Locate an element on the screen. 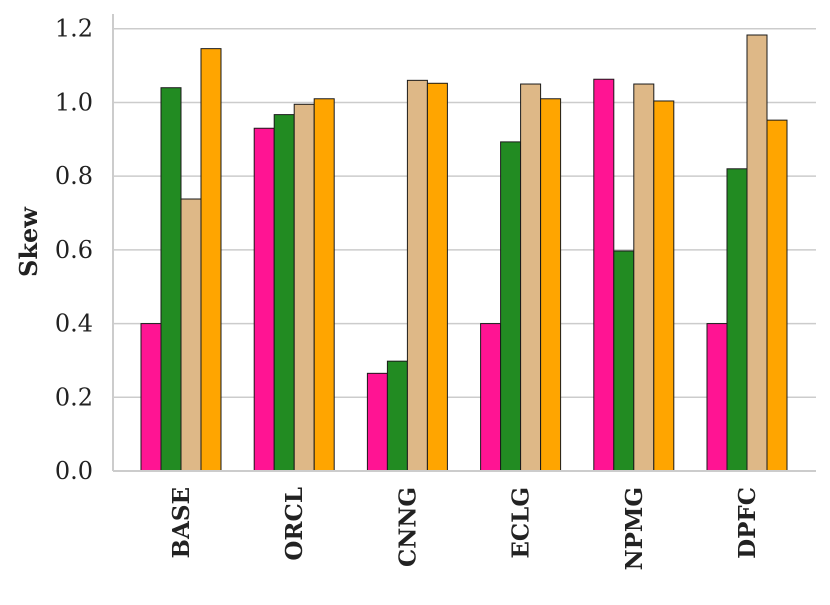 This screenshot has width=830, height=605. y-tick-labels: 0.0 0.2 0.4 0.6 0.8 1.0 1.2 is located at coordinates (74, 250).